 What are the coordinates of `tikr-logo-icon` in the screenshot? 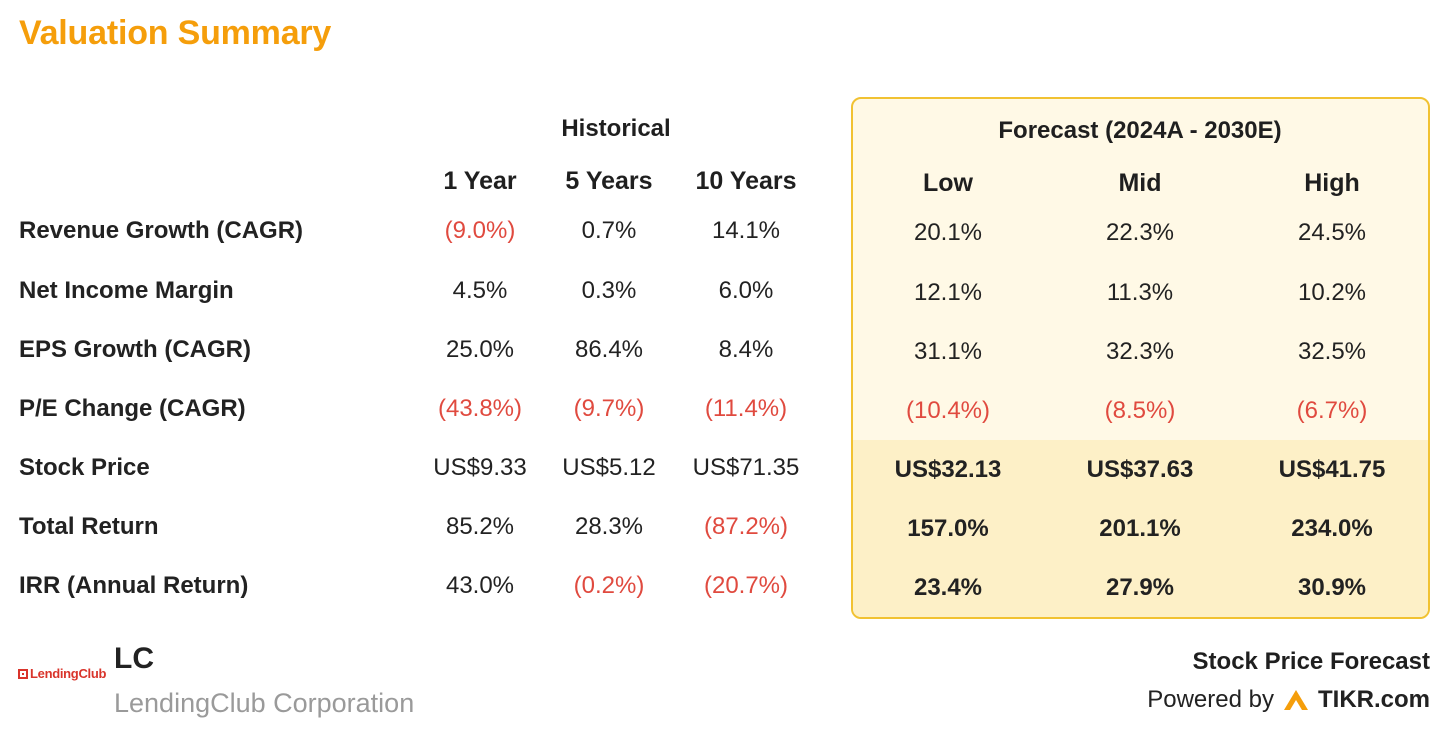 It's located at (1295, 700).